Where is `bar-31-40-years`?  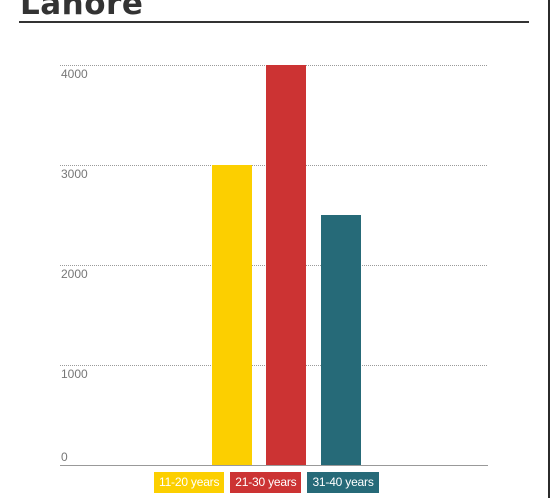
bar-31-40-years is located at coordinates (341, 340).